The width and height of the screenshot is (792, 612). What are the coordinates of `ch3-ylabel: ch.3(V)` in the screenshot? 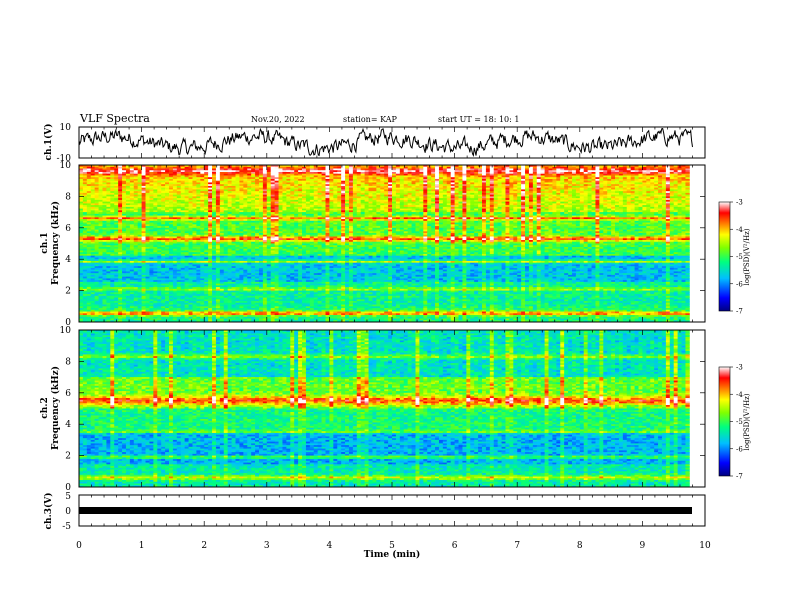 It's located at (48, 511).